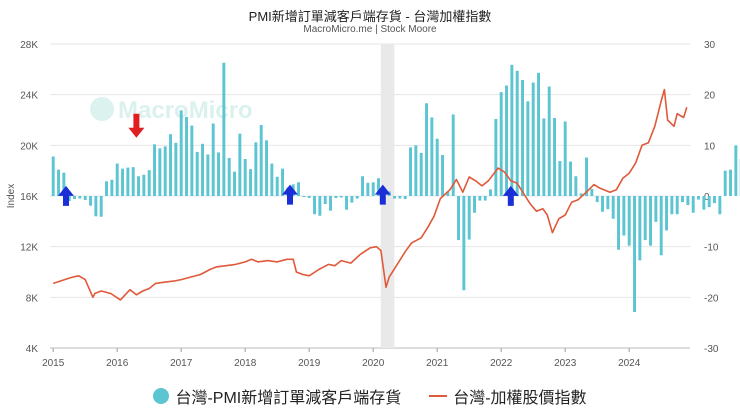 This screenshot has width=740, height=417. I want to click on x-tick-label: 2015, so click(53, 363).